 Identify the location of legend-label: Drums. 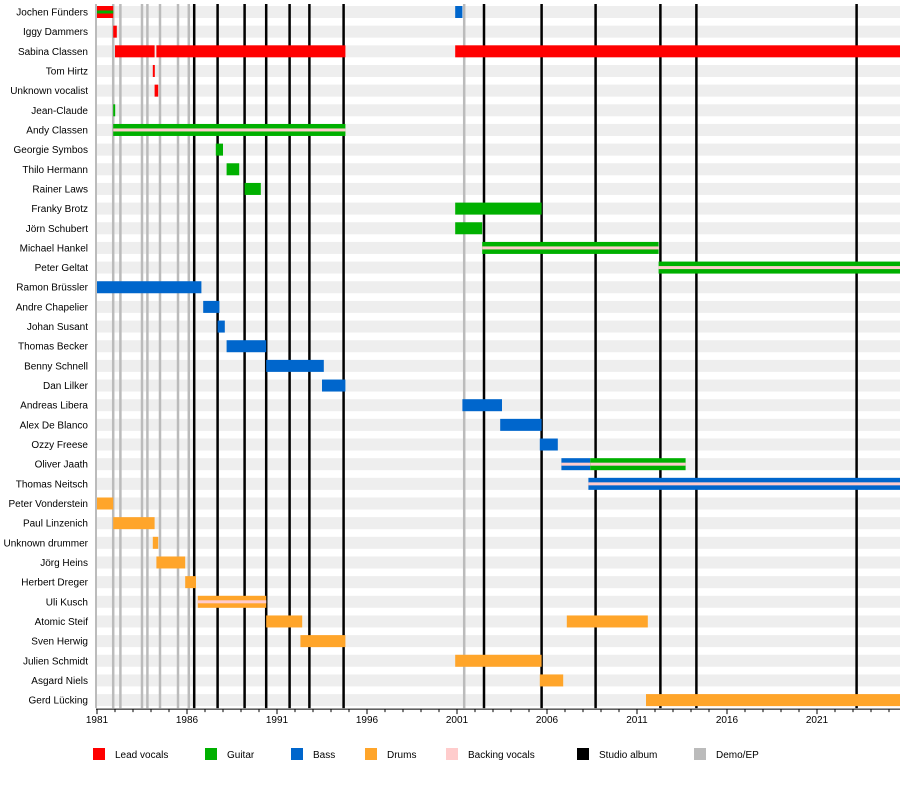
(401, 755).